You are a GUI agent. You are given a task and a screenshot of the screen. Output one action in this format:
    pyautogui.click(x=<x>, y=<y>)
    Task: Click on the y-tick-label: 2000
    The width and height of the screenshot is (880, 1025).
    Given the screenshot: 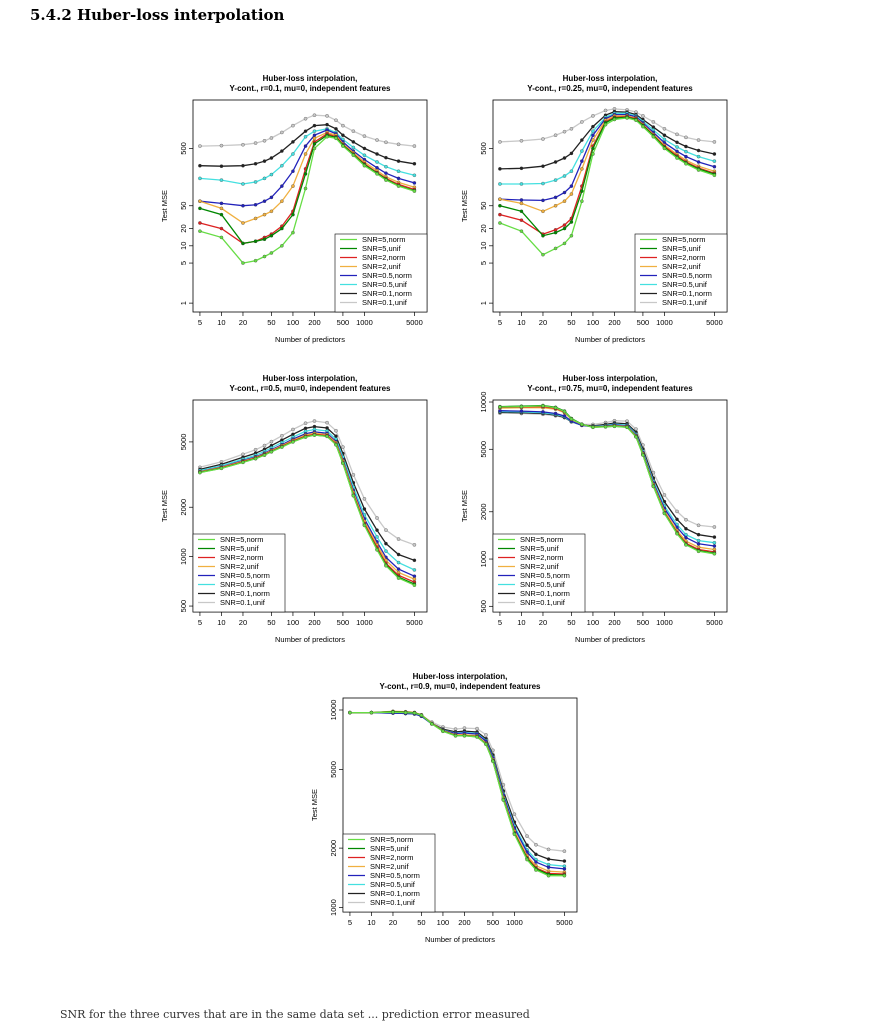 What is the action you would take?
    pyautogui.click(x=483, y=511)
    